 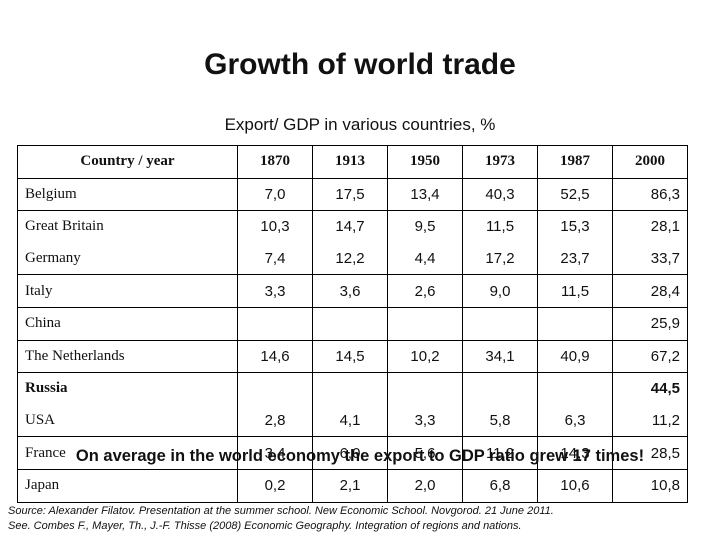 I want to click on header-cell: 2000, so click(x=650, y=162).